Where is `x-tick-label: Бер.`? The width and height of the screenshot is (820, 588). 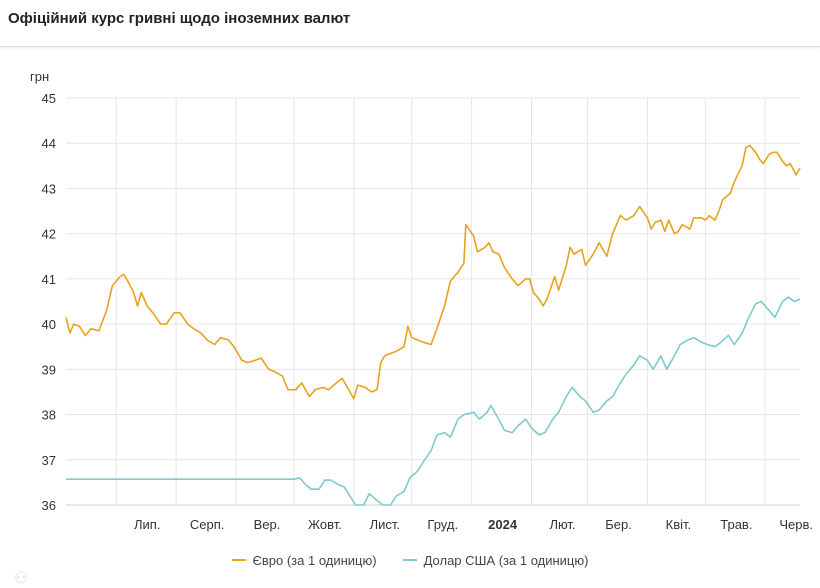
x-tick-label: Бер. is located at coordinates (618, 524).